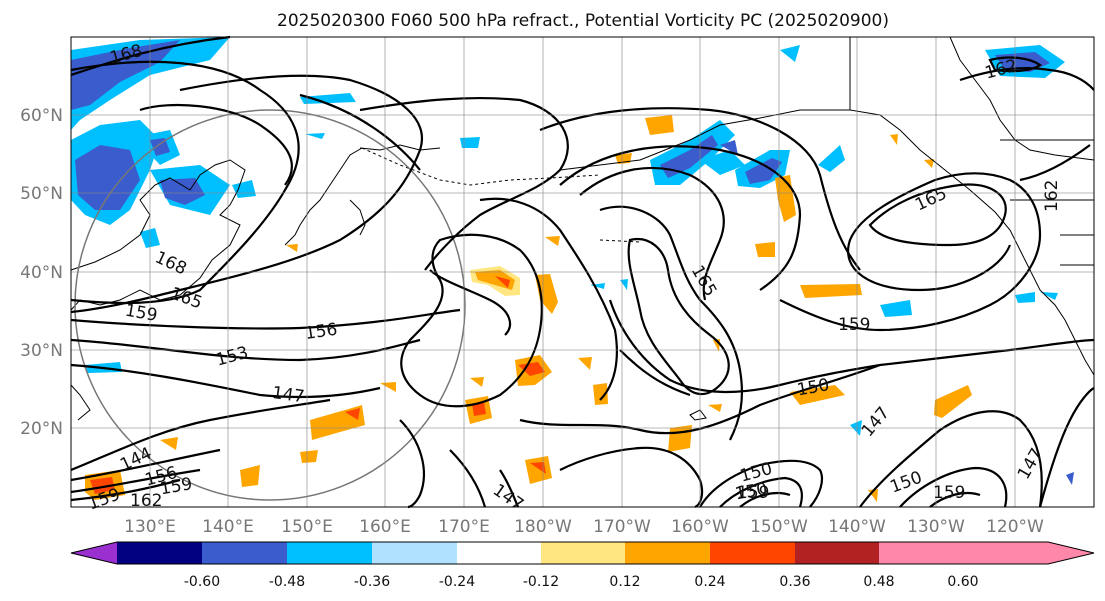 This screenshot has height=601, width=1105. Describe the element at coordinates (624, 582) in the screenshot. I see `colorbar-tick-label: 0.12` at that location.